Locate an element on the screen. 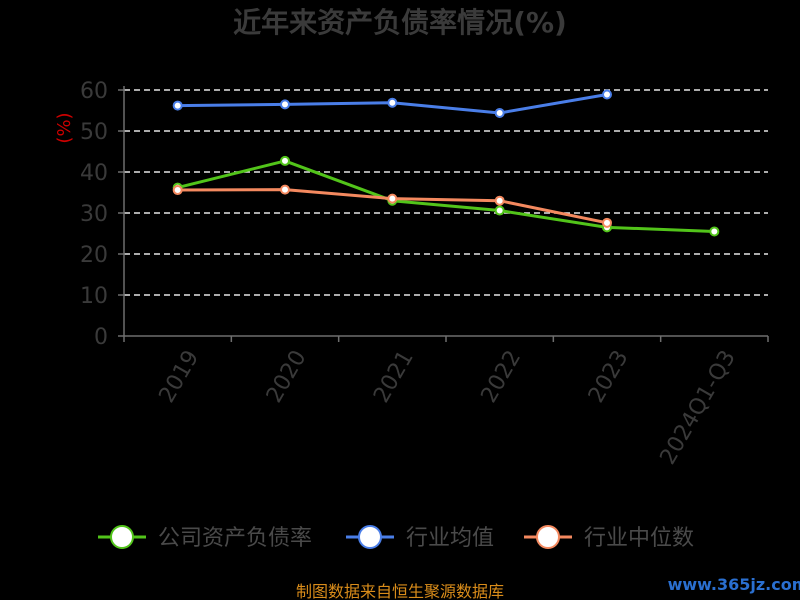 The height and width of the screenshot is (600, 800). x-tick-label: 2021 is located at coordinates (394, 376).